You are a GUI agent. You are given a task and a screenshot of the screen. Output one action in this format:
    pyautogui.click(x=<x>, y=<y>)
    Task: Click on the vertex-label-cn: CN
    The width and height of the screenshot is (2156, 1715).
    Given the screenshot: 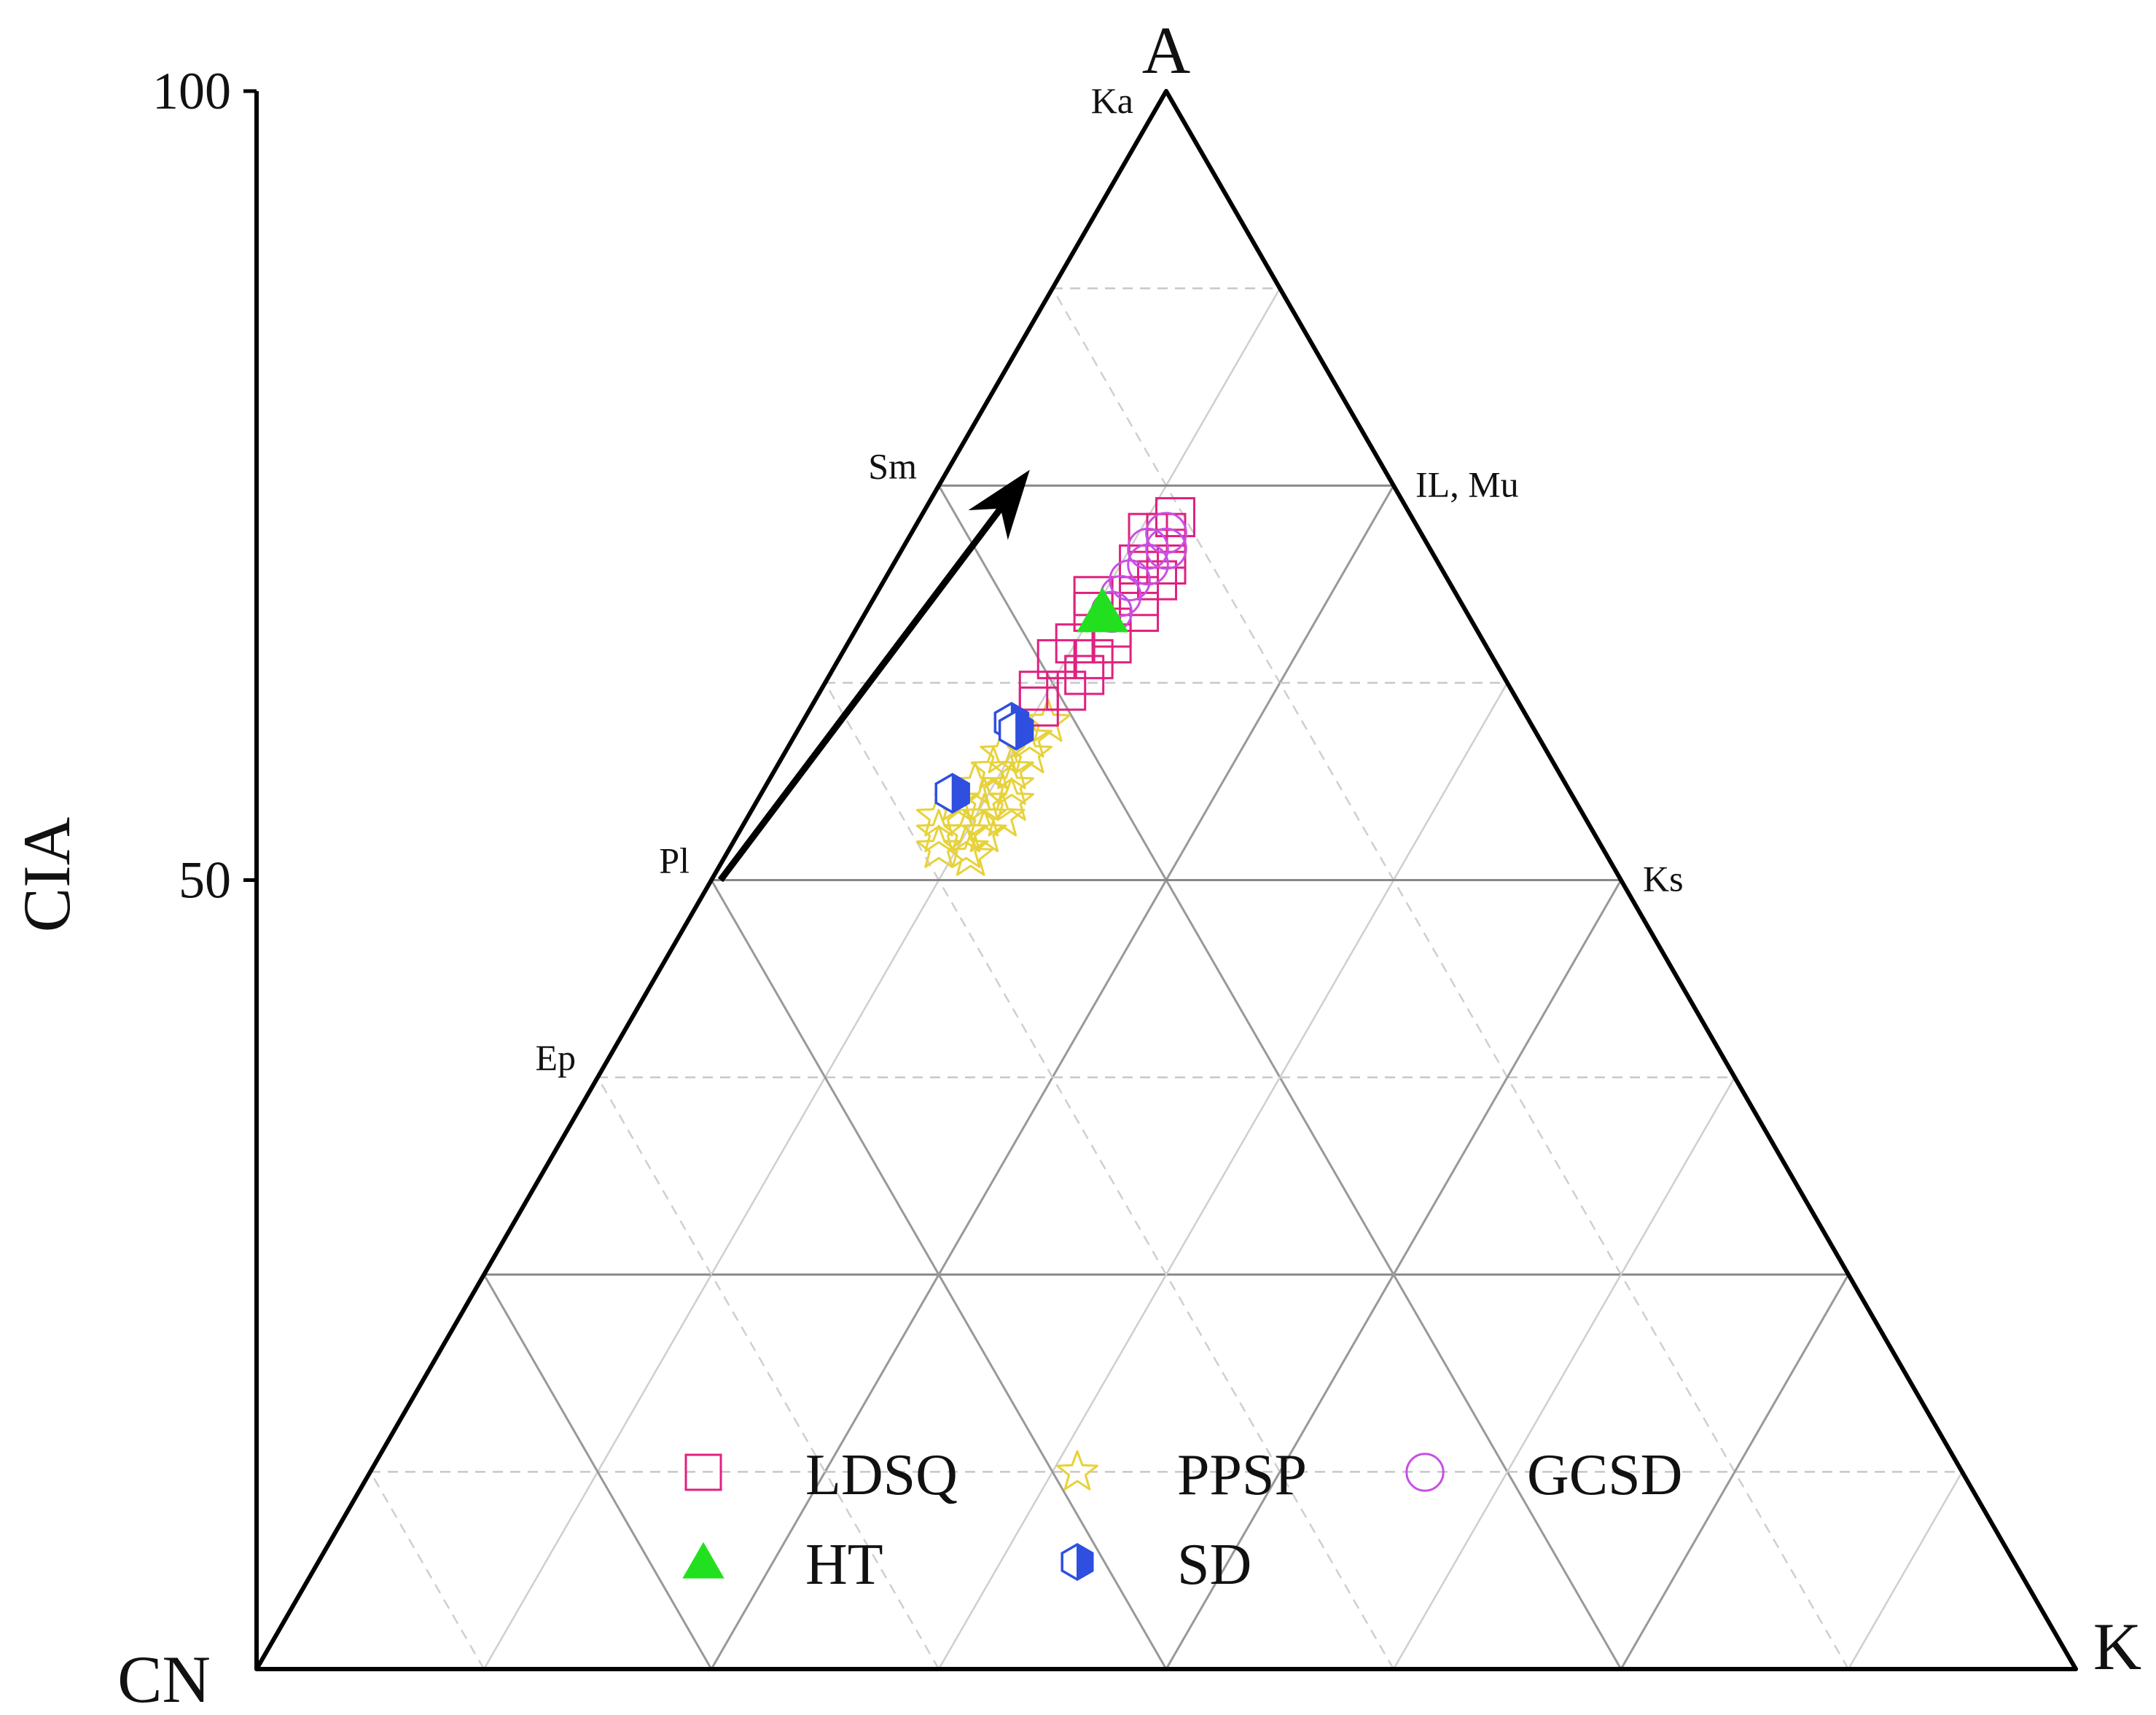 What is the action you would take?
    pyautogui.click(x=164, y=1676)
    